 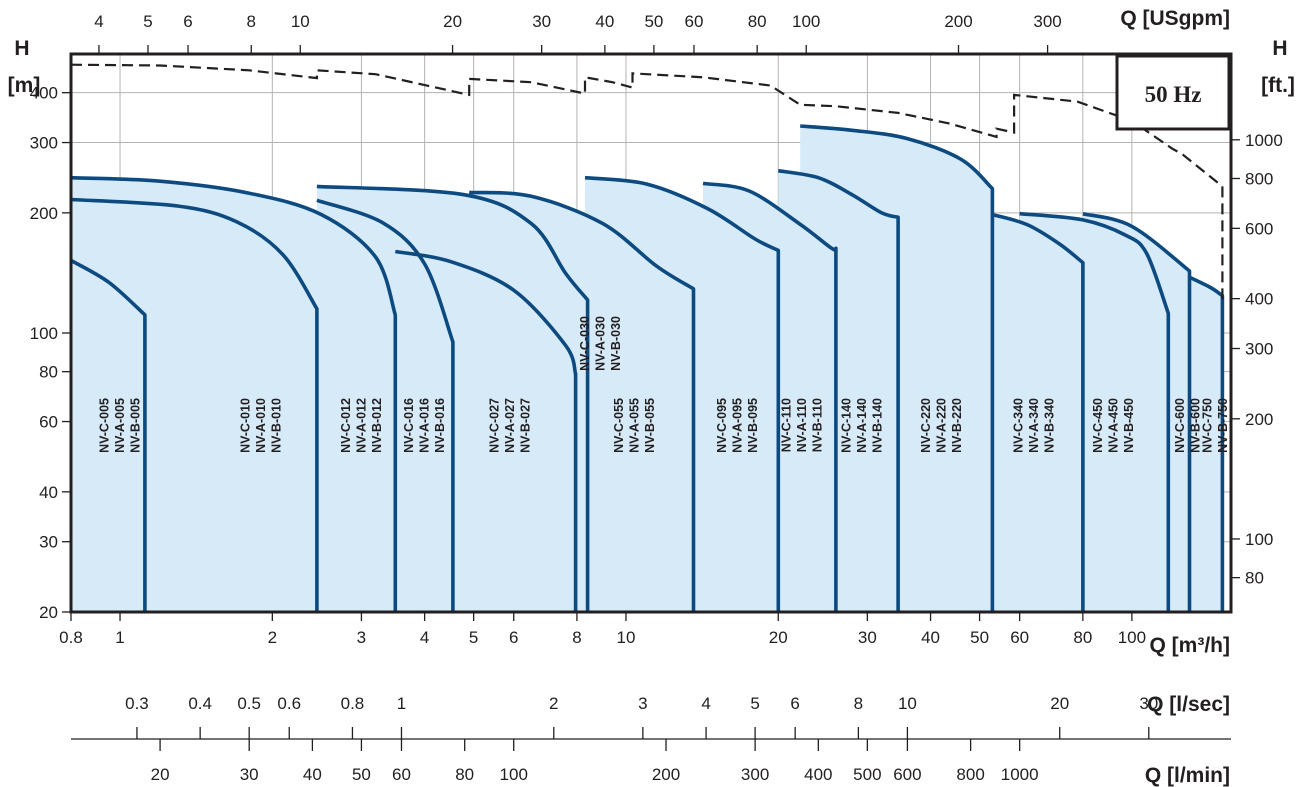 What do you see at coordinates (200, 703) in the screenshot?
I see `tick-label-x-lsec: 0.4` at bounding box center [200, 703].